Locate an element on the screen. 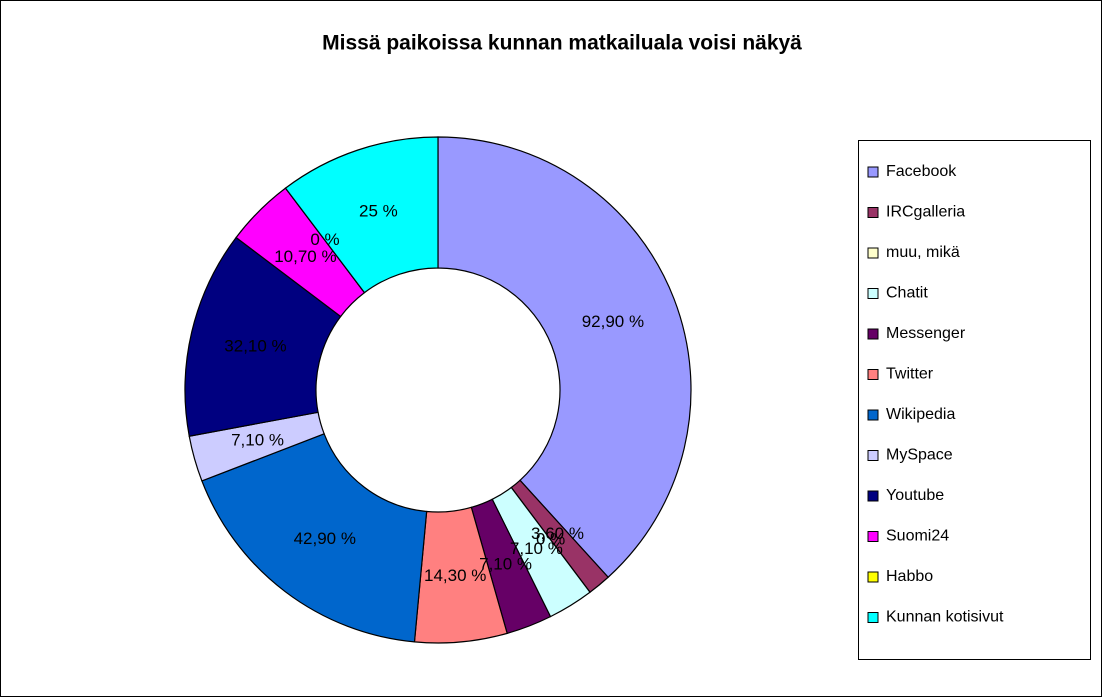 The image size is (1102, 697). data-label: 3,60 % is located at coordinates (557, 533).